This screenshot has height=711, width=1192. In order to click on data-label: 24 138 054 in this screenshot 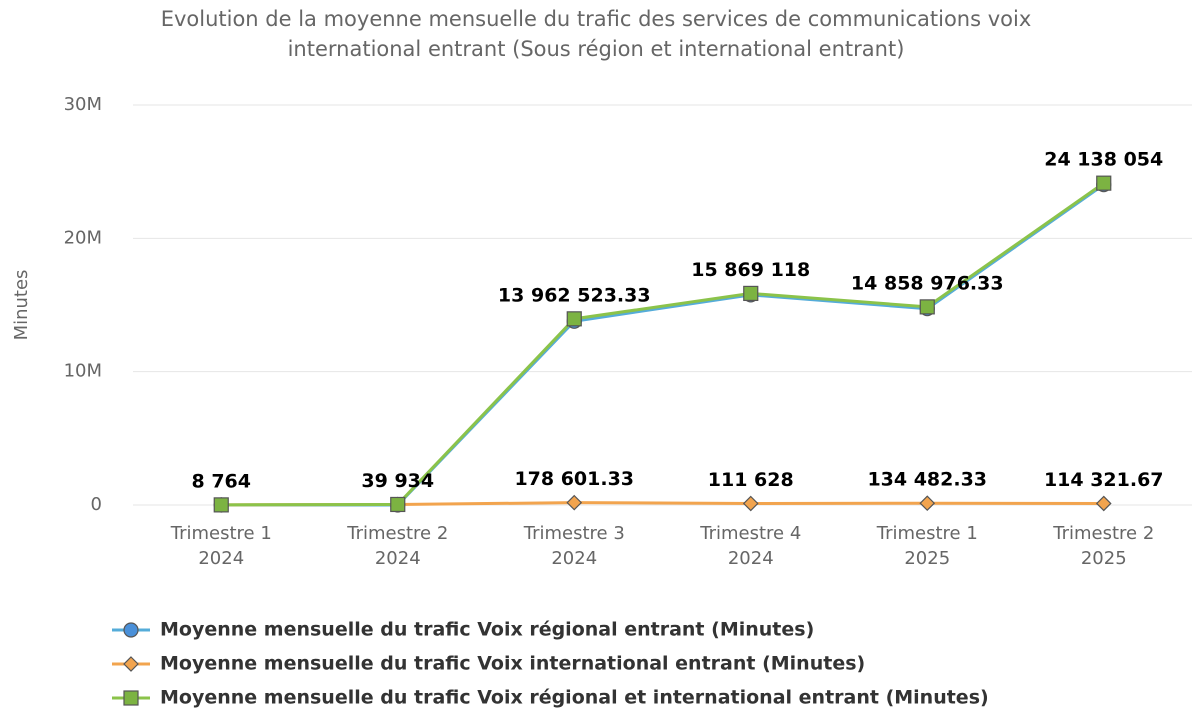, I will do `click(1103, 160)`.